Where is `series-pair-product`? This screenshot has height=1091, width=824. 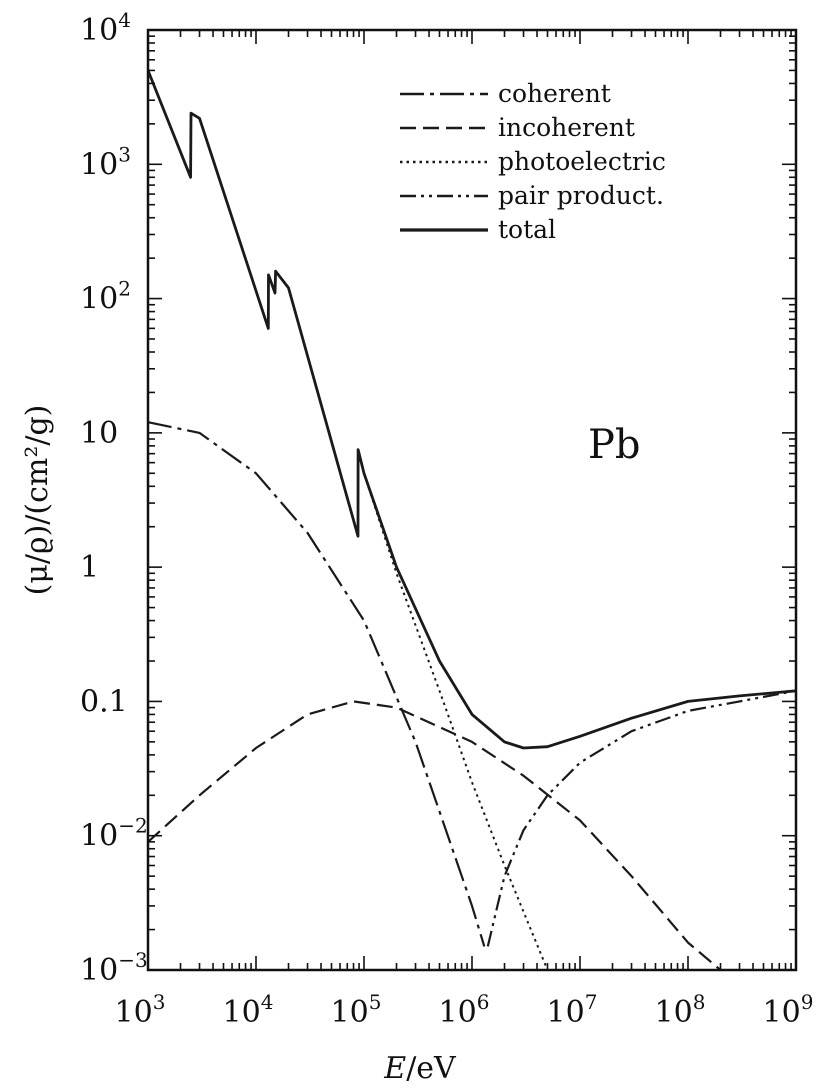
series-pair-product is located at coordinates (641, 818).